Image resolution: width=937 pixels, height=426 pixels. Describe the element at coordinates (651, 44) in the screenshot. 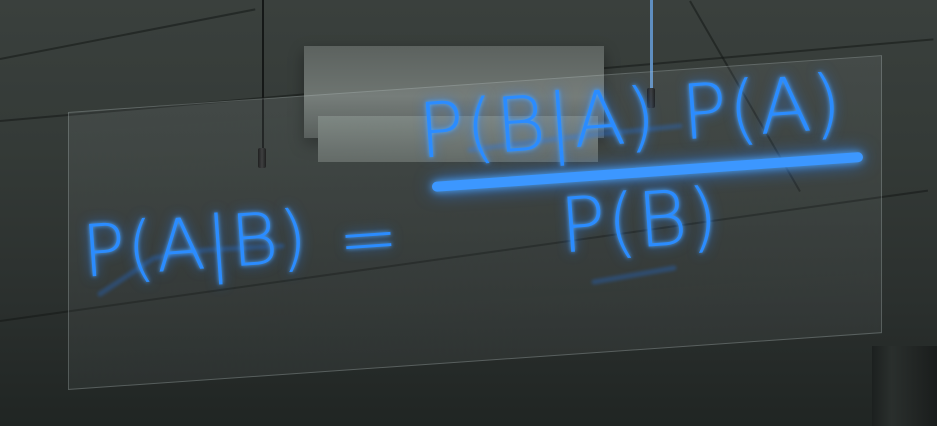

I see `power-cable` at that location.